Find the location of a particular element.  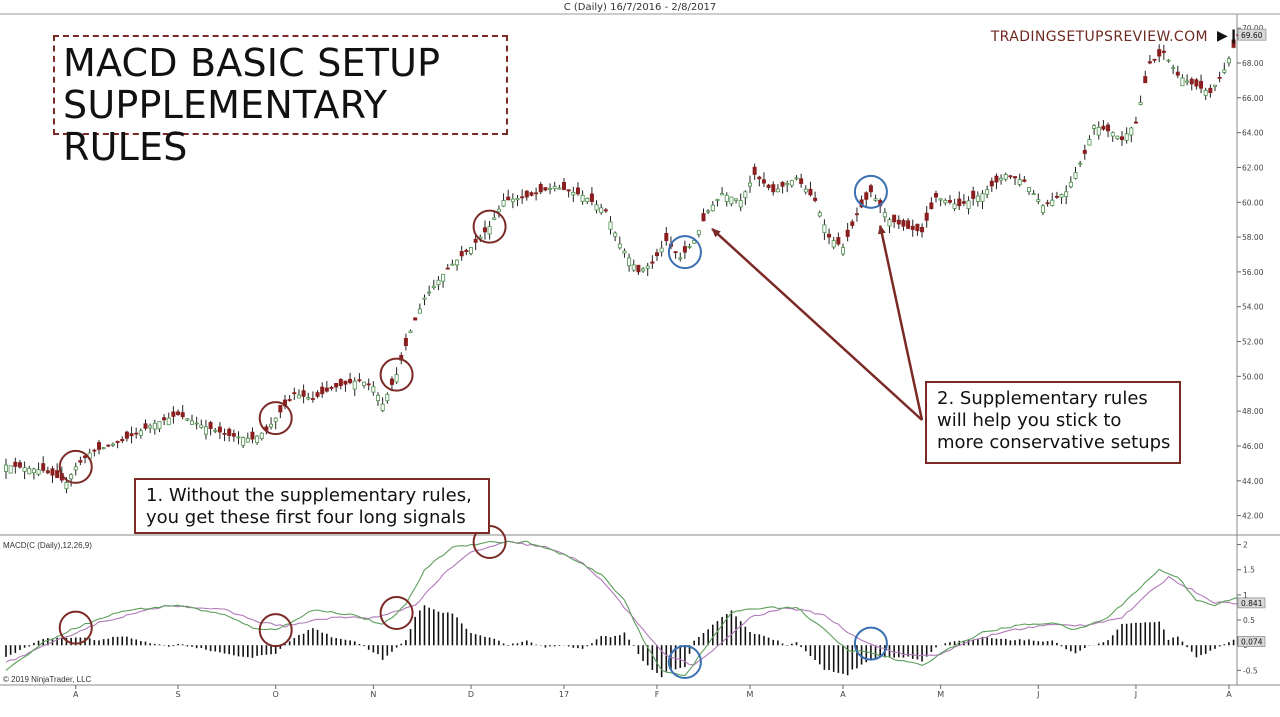

signal-circle-macd is located at coordinates (396, 613).